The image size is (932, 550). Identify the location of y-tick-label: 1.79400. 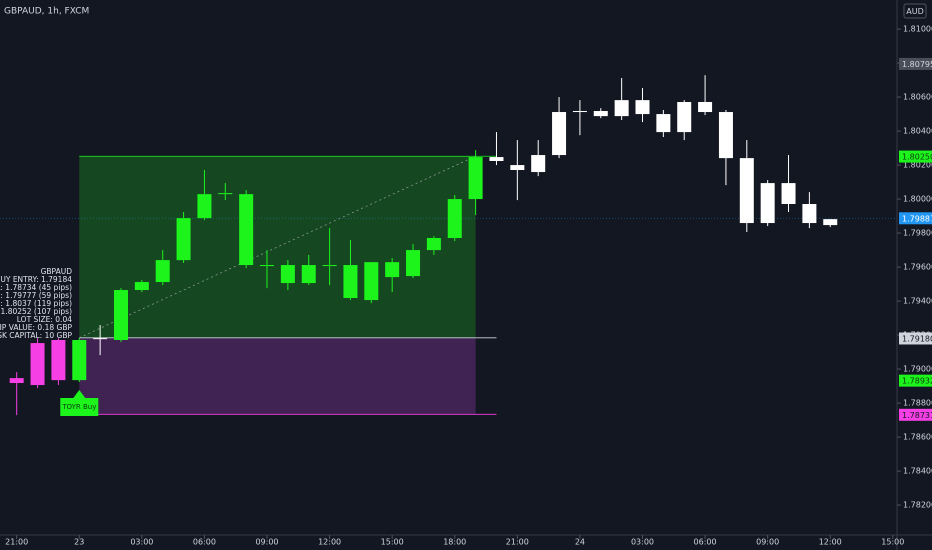
(917, 301).